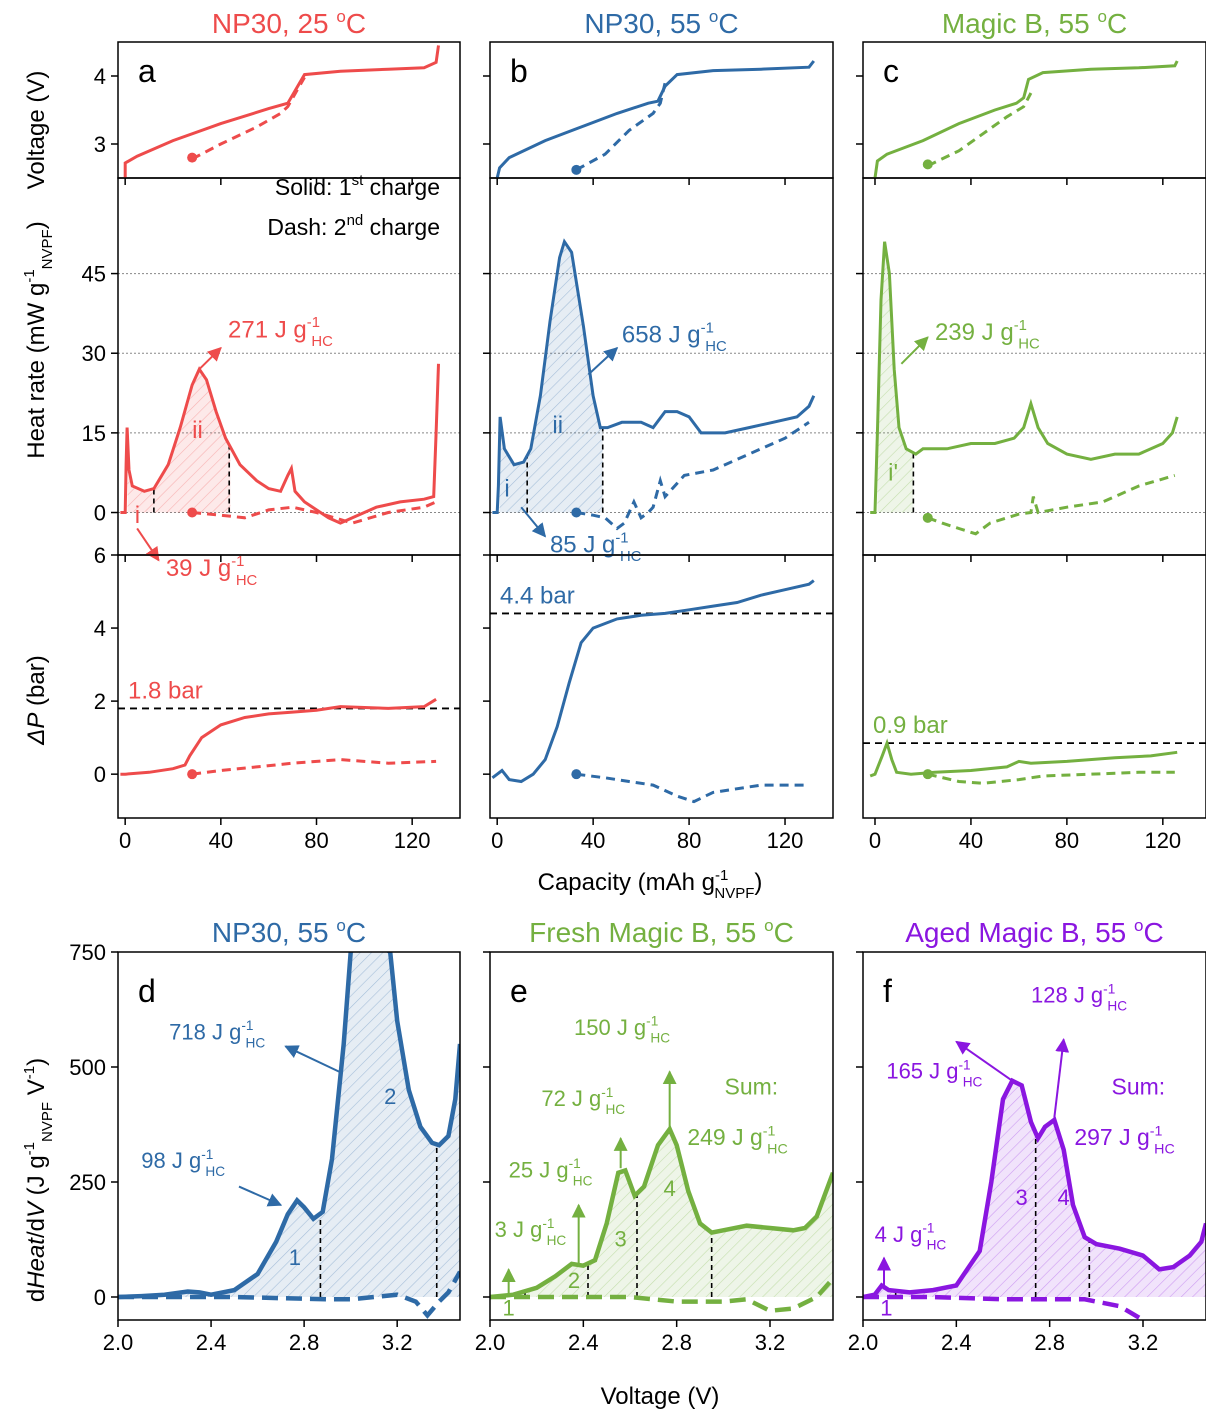 The image size is (1206, 1412). I want to click on sum-value-main: 249 J g, so click(724, 1137).